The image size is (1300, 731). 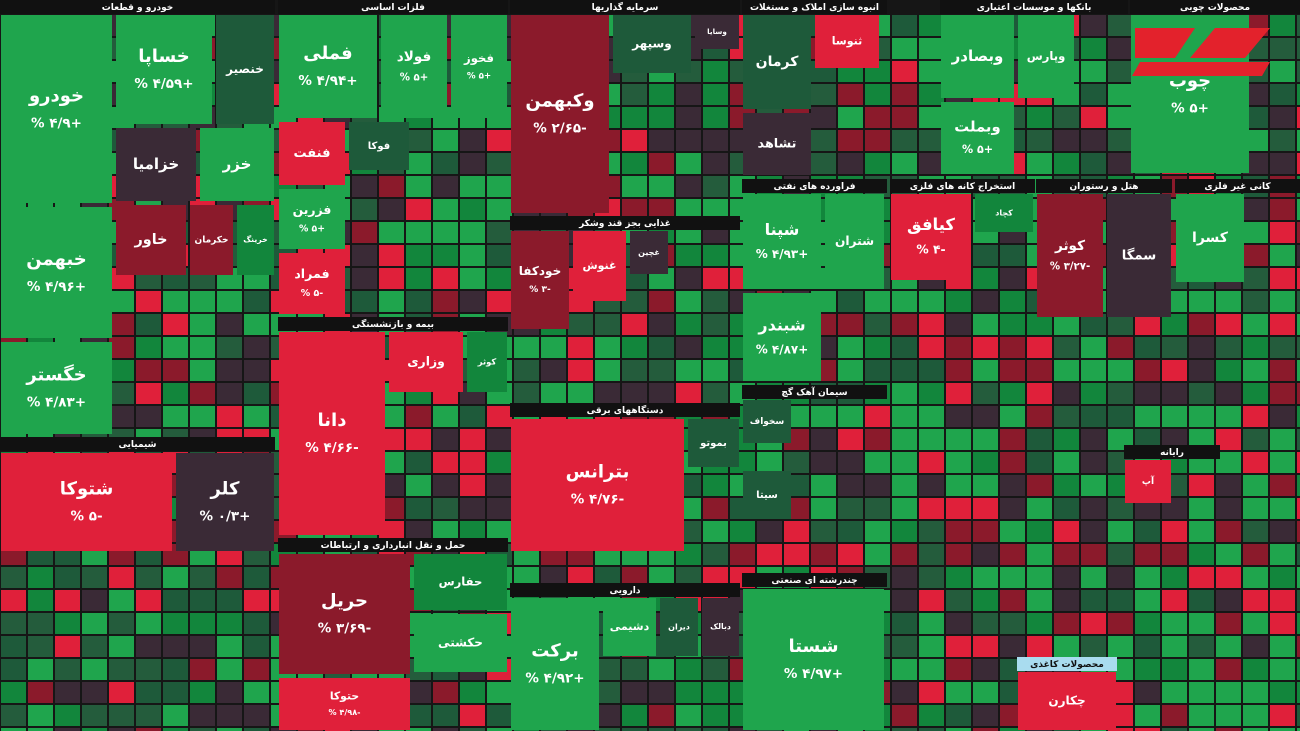 What do you see at coordinates (559, 100) in the screenshot?
I see `stock-symbol: وکبهمن` at bounding box center [559, 100].